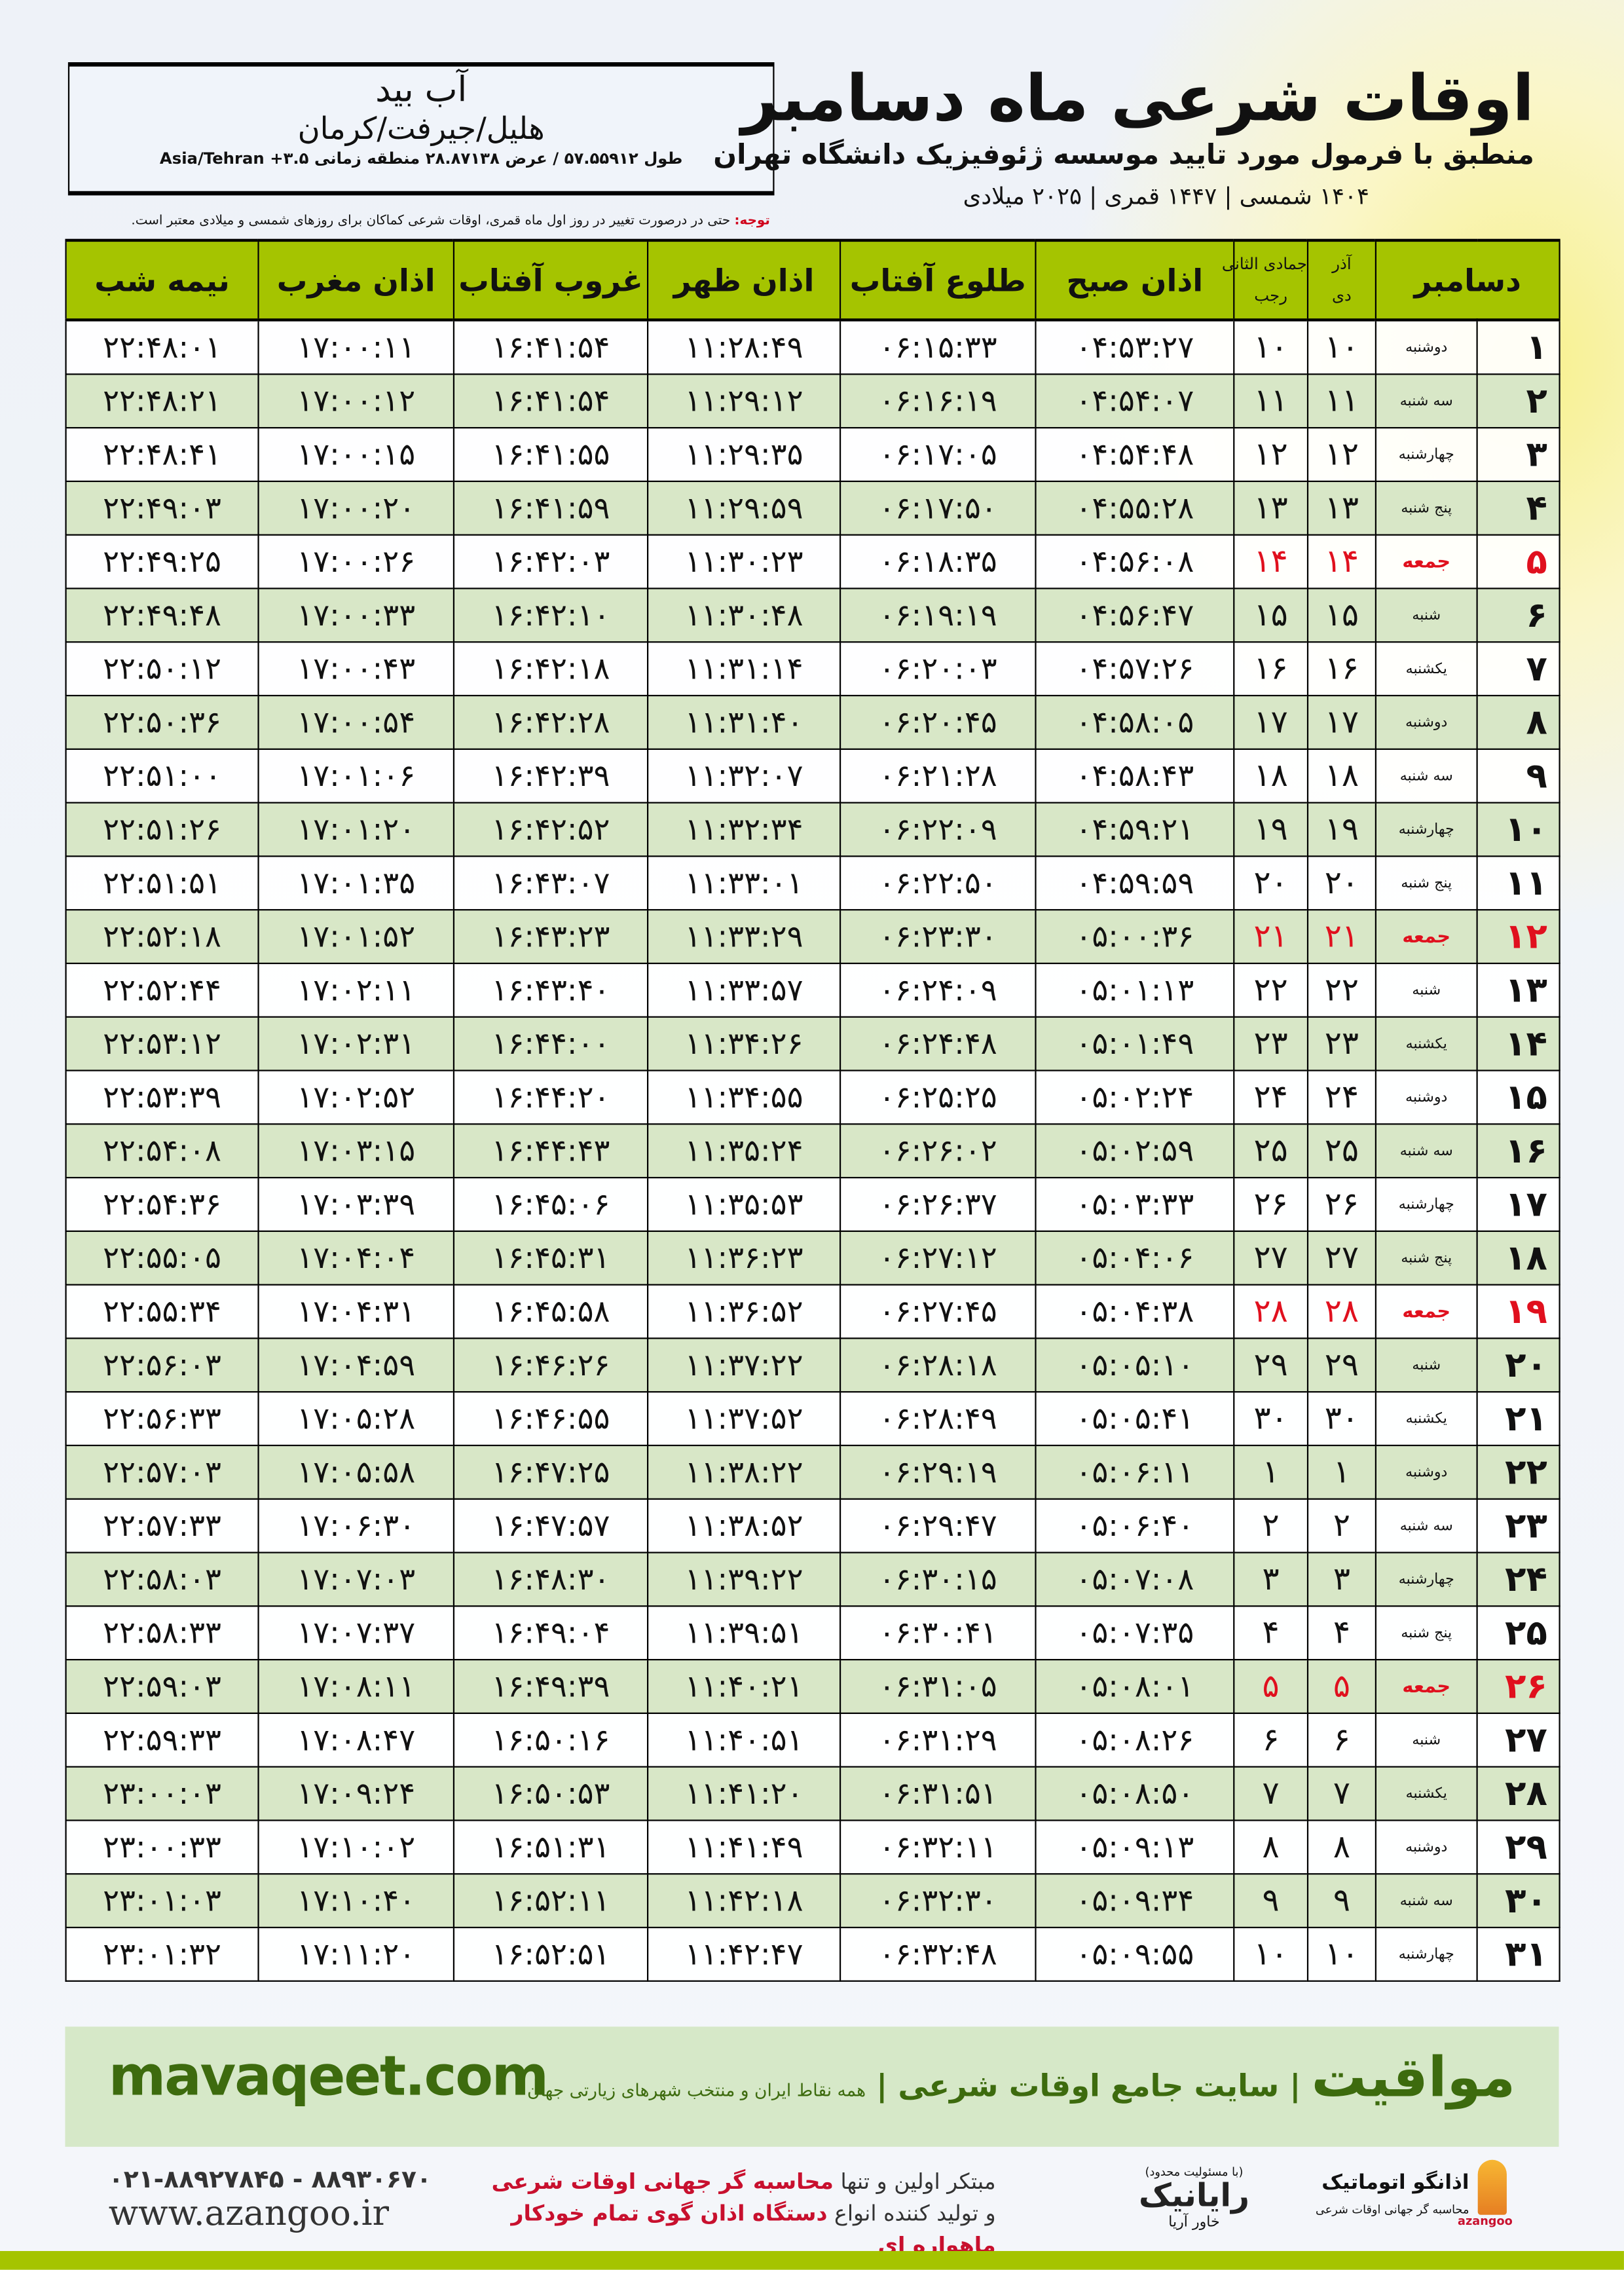  I want to click on cell-dey: ۲۹, so click(1341, 1365).